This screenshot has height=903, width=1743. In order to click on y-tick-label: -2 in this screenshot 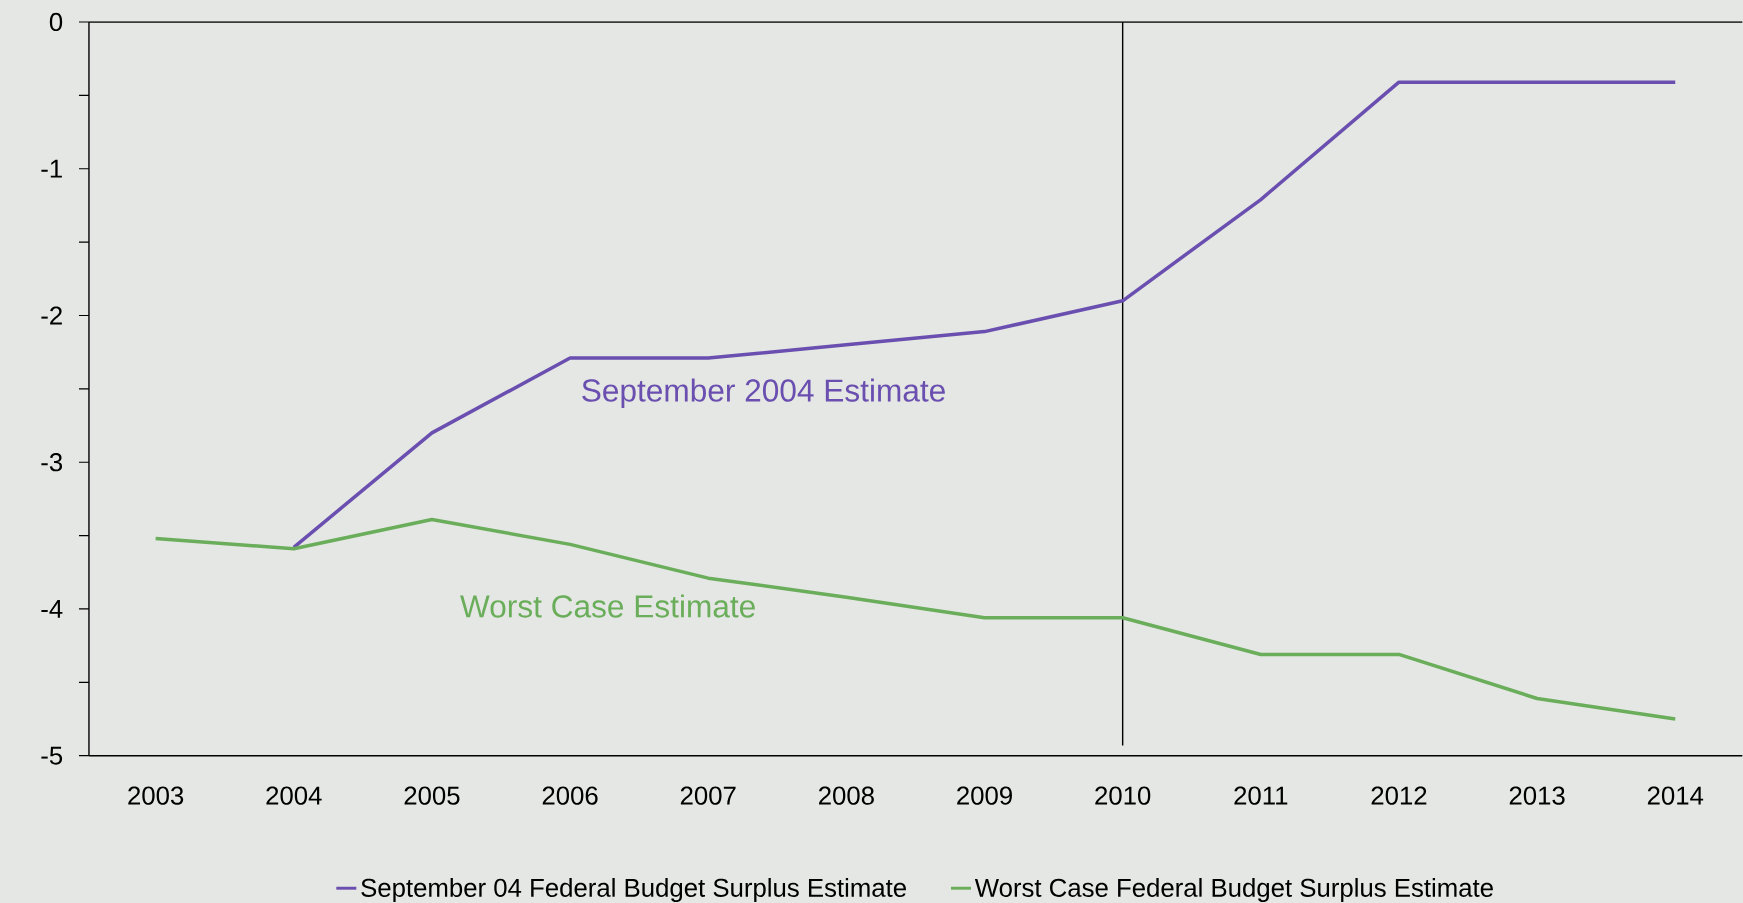, I will do `click(51, 315)`.